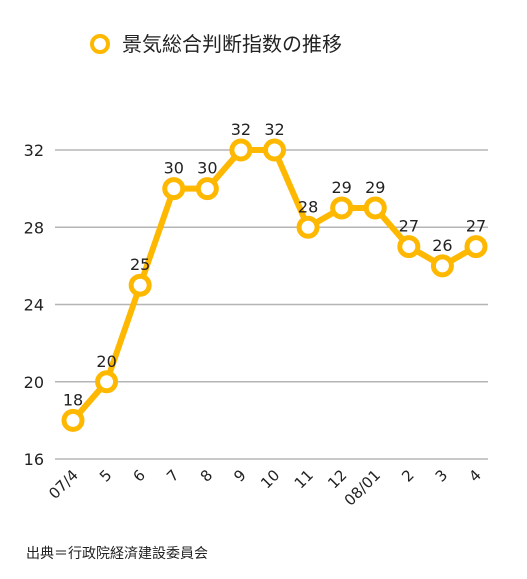 The image size is (527, 579). Describe the element at coordinates (407, 475) in the screenshot. I see `x-tick-label: 2` at that location.